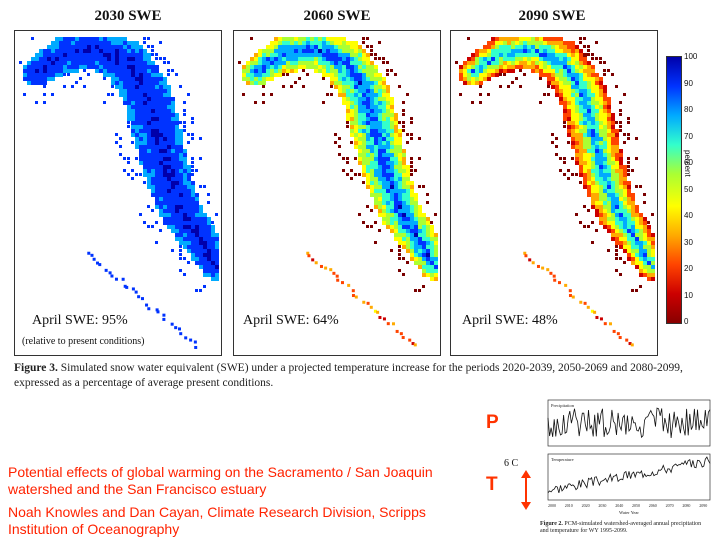 This screenshot has width=720, height=540. What do you see at coordinates (653, 505) in the screenshot?
I see `fig2-x-tick: 2060` at bounding box center [653, 505].